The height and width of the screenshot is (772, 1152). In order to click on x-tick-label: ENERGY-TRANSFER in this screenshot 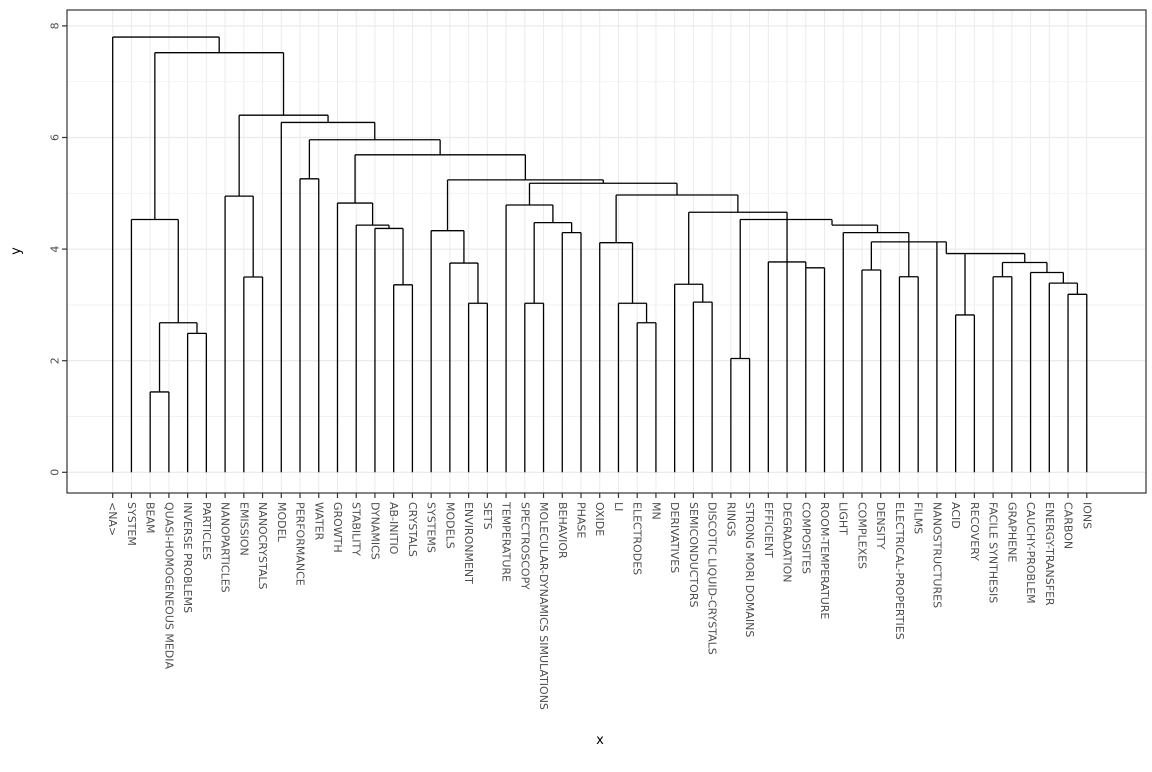, I will do `click(1049, 554)`.